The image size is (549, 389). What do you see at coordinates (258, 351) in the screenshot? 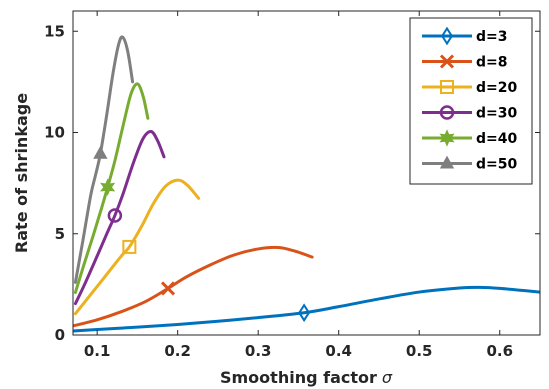
I see `x-tick-label: 0.3` at bounding box center [258, 351].